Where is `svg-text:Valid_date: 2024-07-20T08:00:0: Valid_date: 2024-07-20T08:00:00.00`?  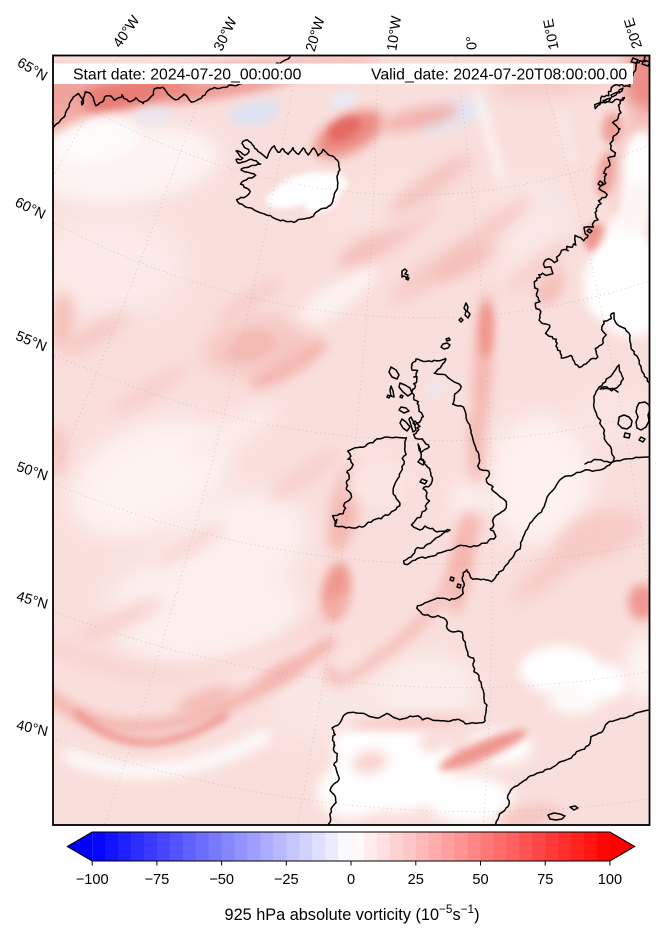 svg-text:Valid_date: 2024-07-20T08:00:0: Valid_date: 2024-07-20T08:00:00.00 is located at coordinates (499, 75).